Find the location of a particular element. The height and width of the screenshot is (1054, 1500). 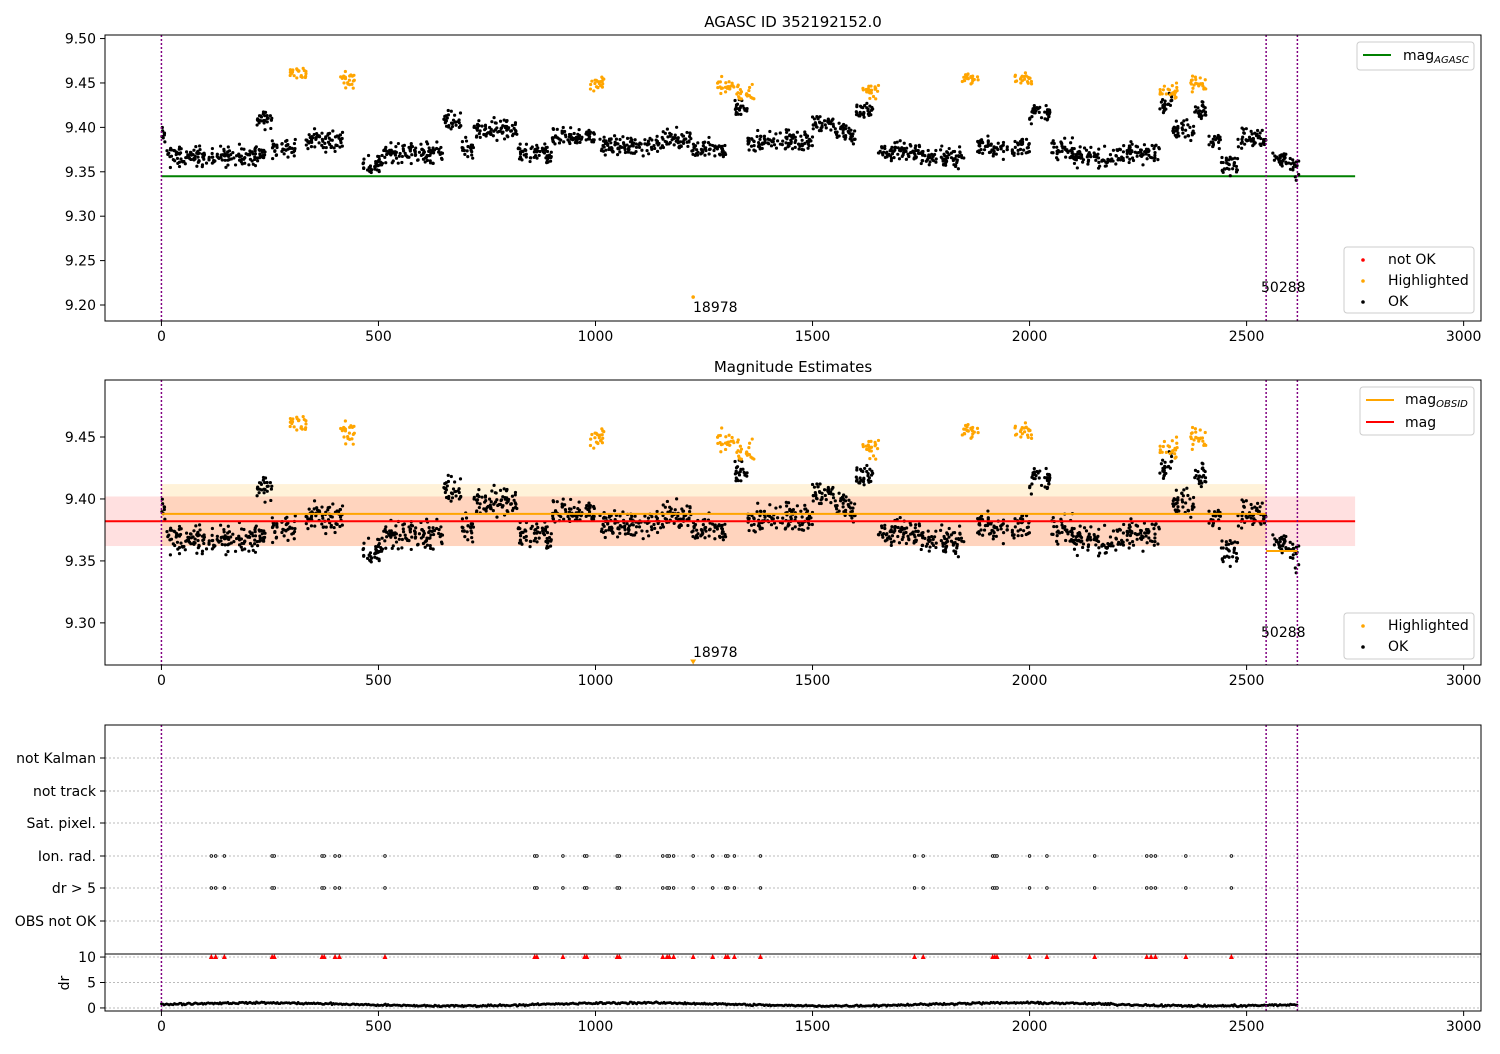

legend-not-ok-marker is located at coordinates (1363, 260).